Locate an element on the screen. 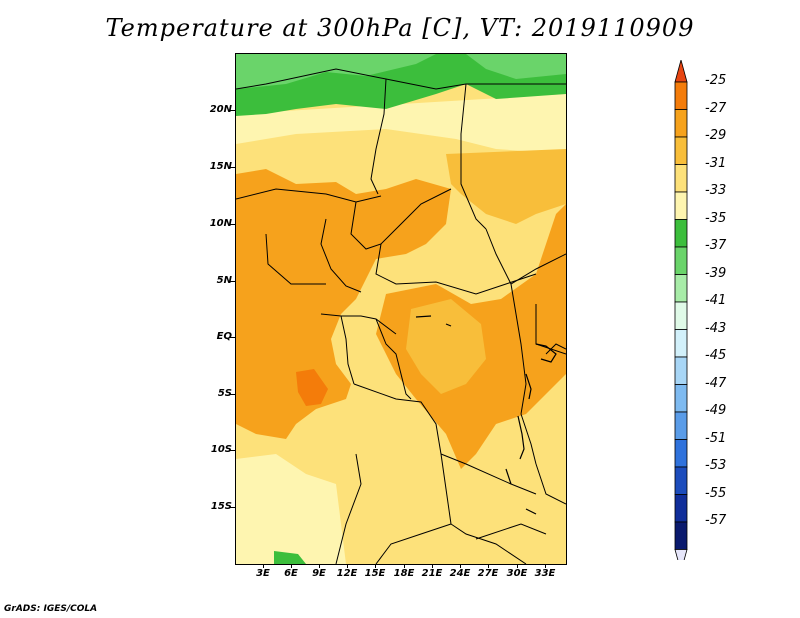  field-mid-northeast is located at coordinates (506, 186).